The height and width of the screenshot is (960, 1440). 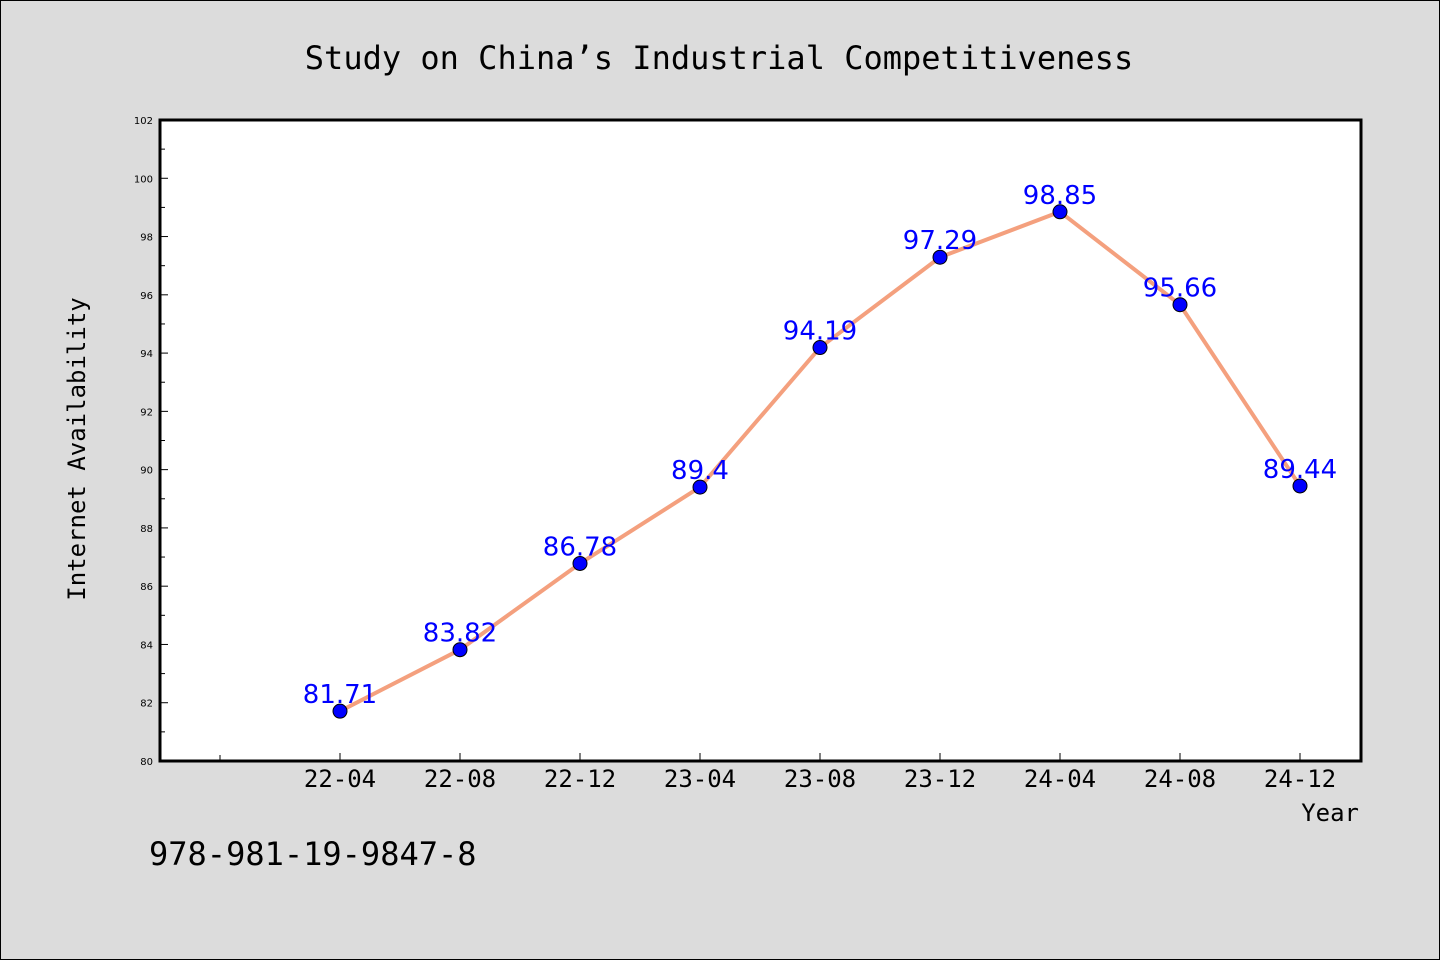 What do you see at coordinates (146, 471) in the screenshot?
I see `y-tick-label: 90` at bounding box center [146, 471].